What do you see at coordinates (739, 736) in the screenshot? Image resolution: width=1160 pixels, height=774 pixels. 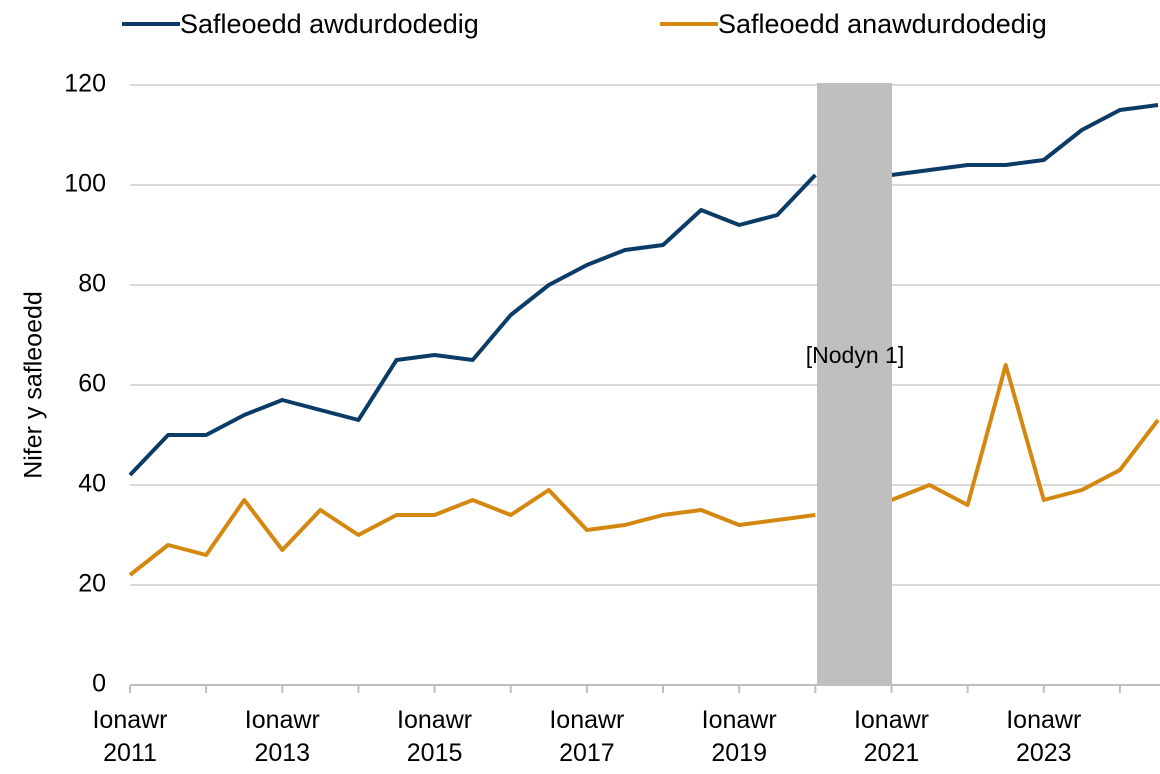 I see `x-tick-label: Ionawr 2019` at bounding box center [739, 736].